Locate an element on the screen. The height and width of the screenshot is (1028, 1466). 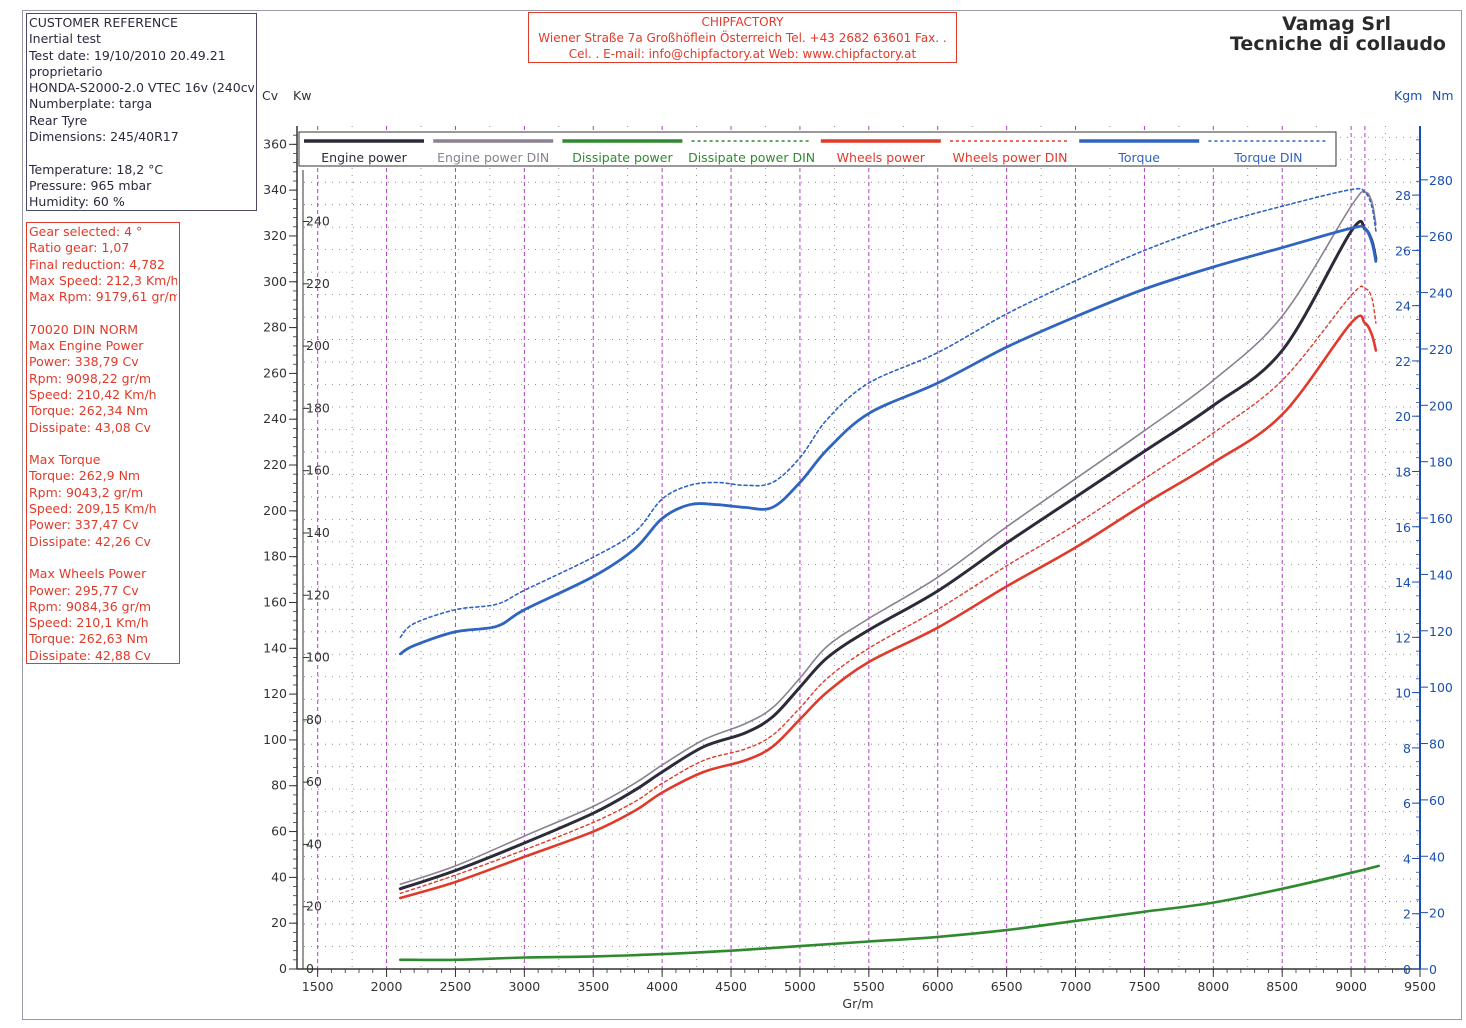
kgm-tick-label: 28 is located at coordinates (1403, 195).